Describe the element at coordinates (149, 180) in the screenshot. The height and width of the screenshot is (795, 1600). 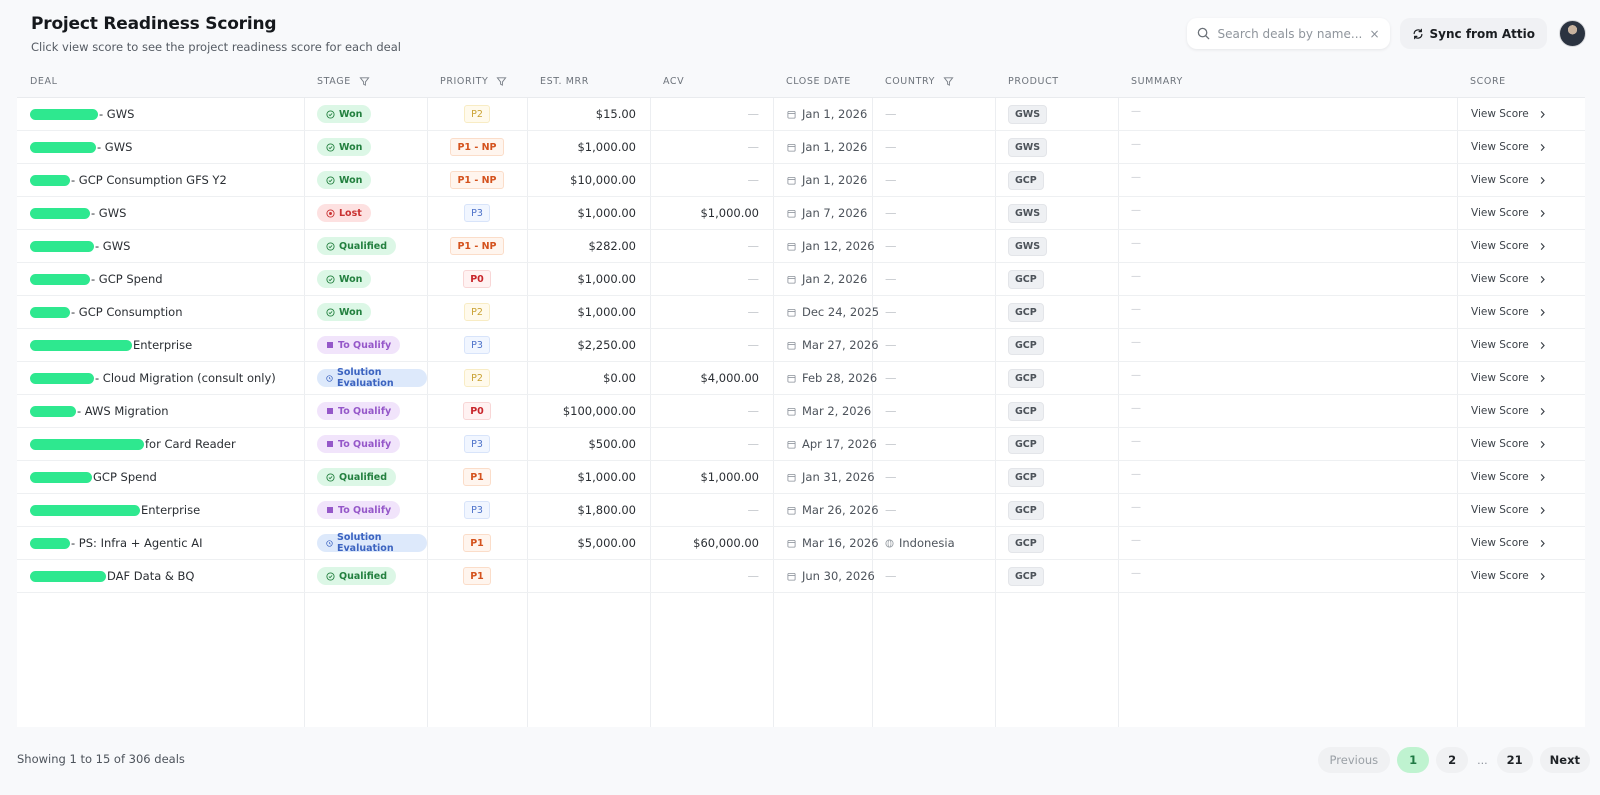
I see `deal-name: - GCP Consumption GFS Y2` at that location.